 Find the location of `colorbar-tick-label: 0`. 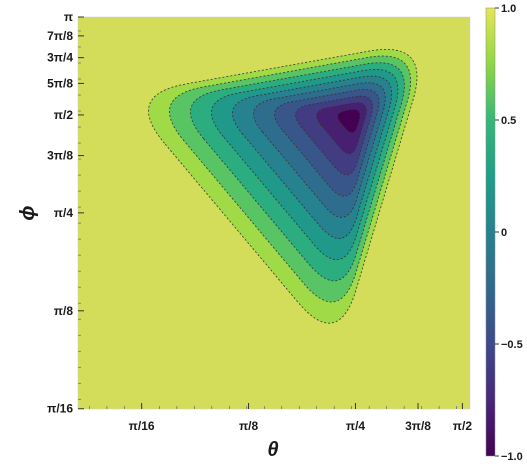

colorbar-tick-label: 0 is located at coordinates (504, 233).